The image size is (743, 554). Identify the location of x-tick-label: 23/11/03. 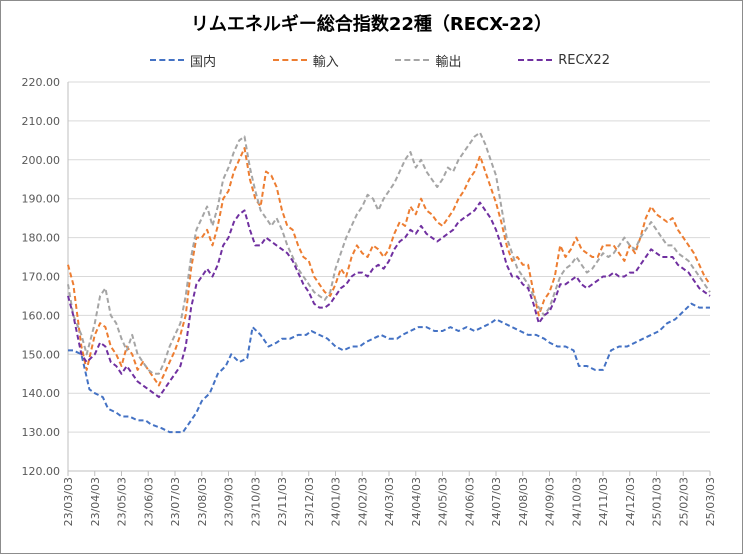
(282, 501).